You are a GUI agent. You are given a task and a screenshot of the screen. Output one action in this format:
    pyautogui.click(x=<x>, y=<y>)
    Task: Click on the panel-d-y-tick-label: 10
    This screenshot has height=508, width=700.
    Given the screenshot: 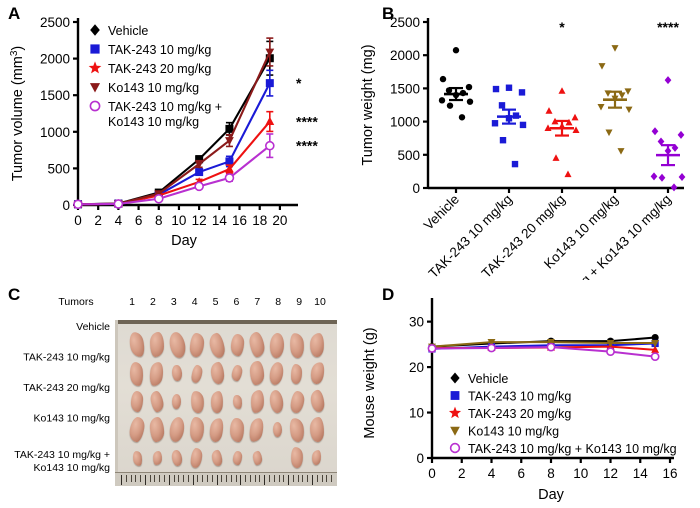 What is the action you would take?
    pyautogui.click(x=416, y=413)
    